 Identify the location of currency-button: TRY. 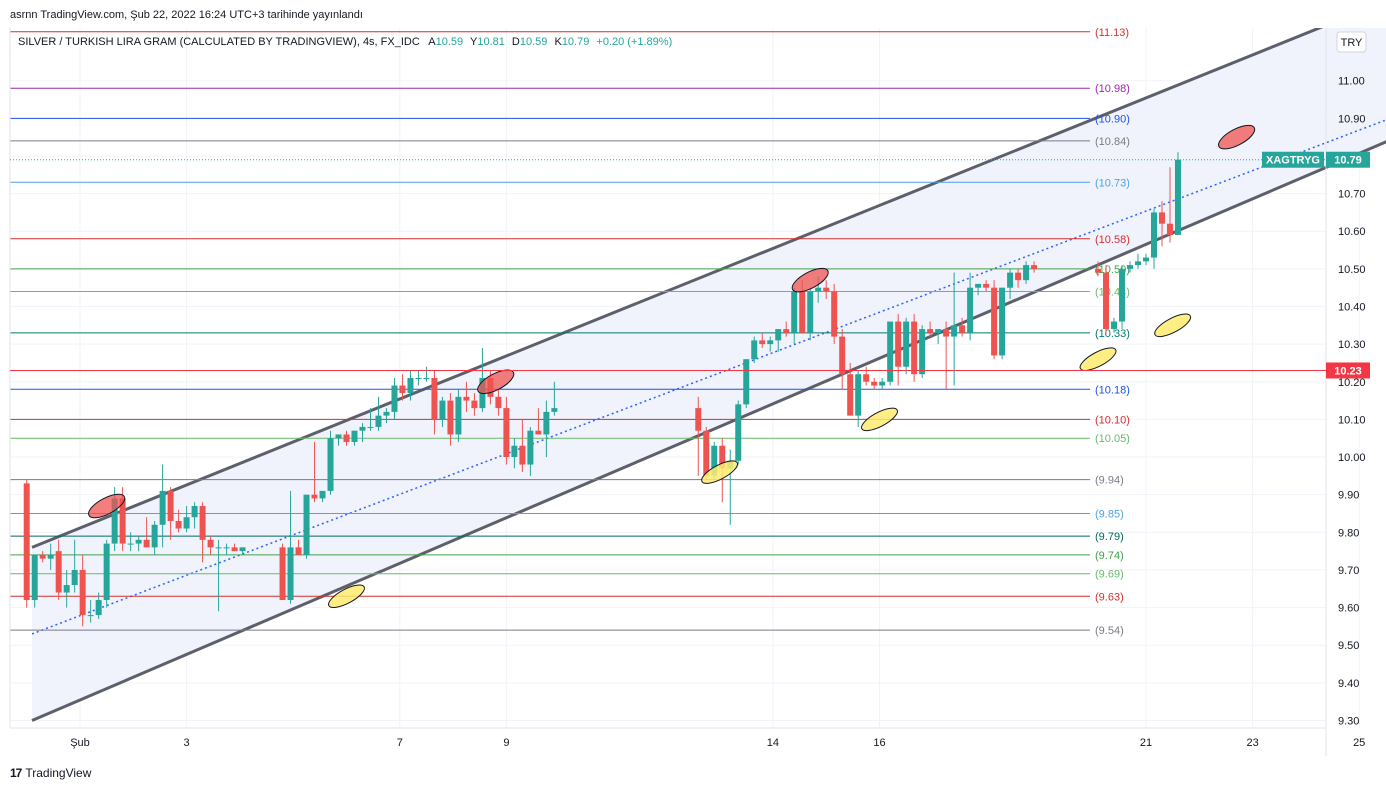
(1351, 42).